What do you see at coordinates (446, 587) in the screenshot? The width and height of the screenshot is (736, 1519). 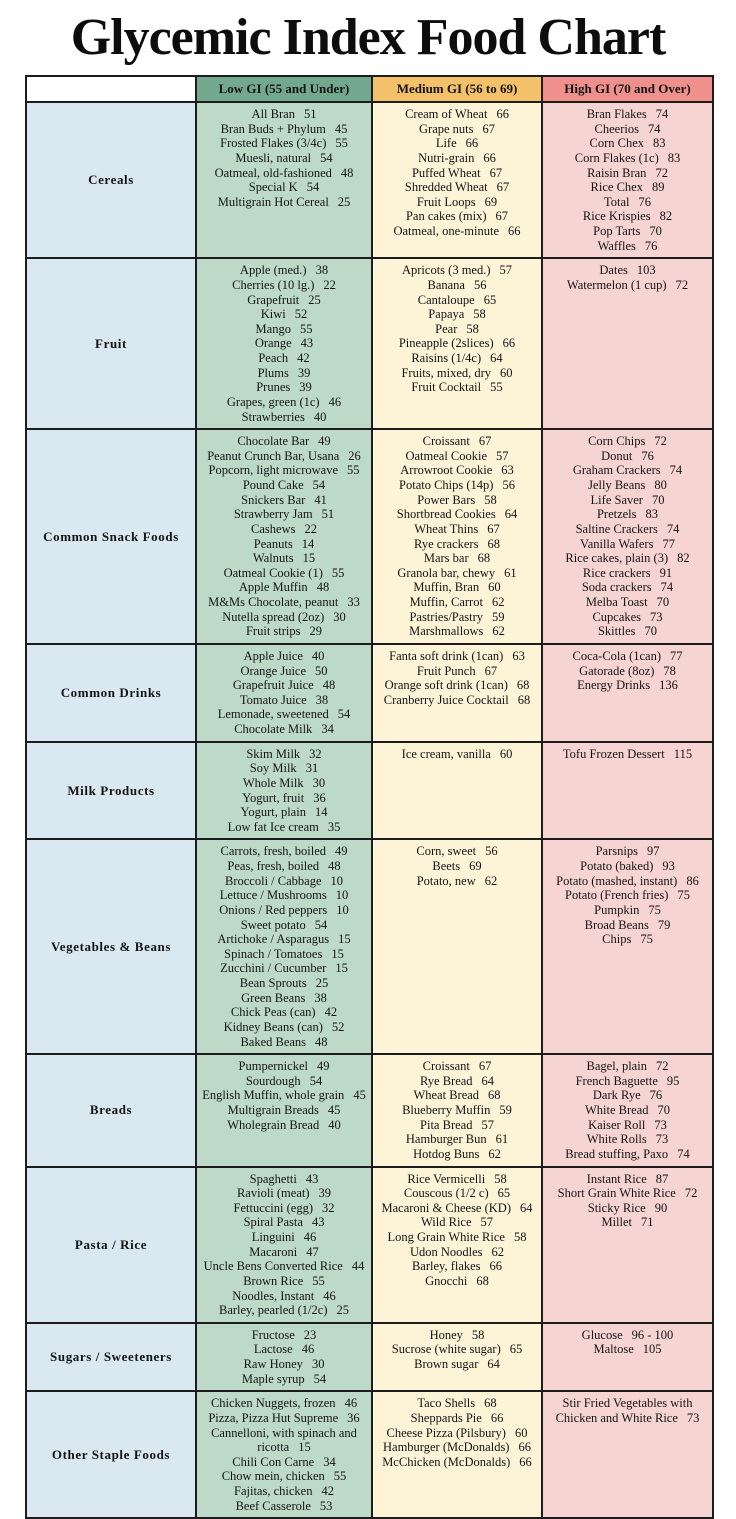 I see `food-name: Muffin, Bran` at bounding box center [446, 587].